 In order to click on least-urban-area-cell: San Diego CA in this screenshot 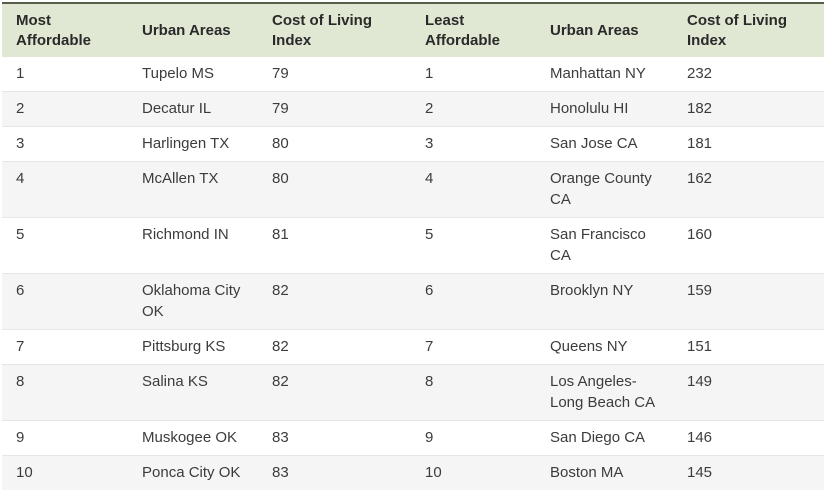, I will do `click(604, 438)`.